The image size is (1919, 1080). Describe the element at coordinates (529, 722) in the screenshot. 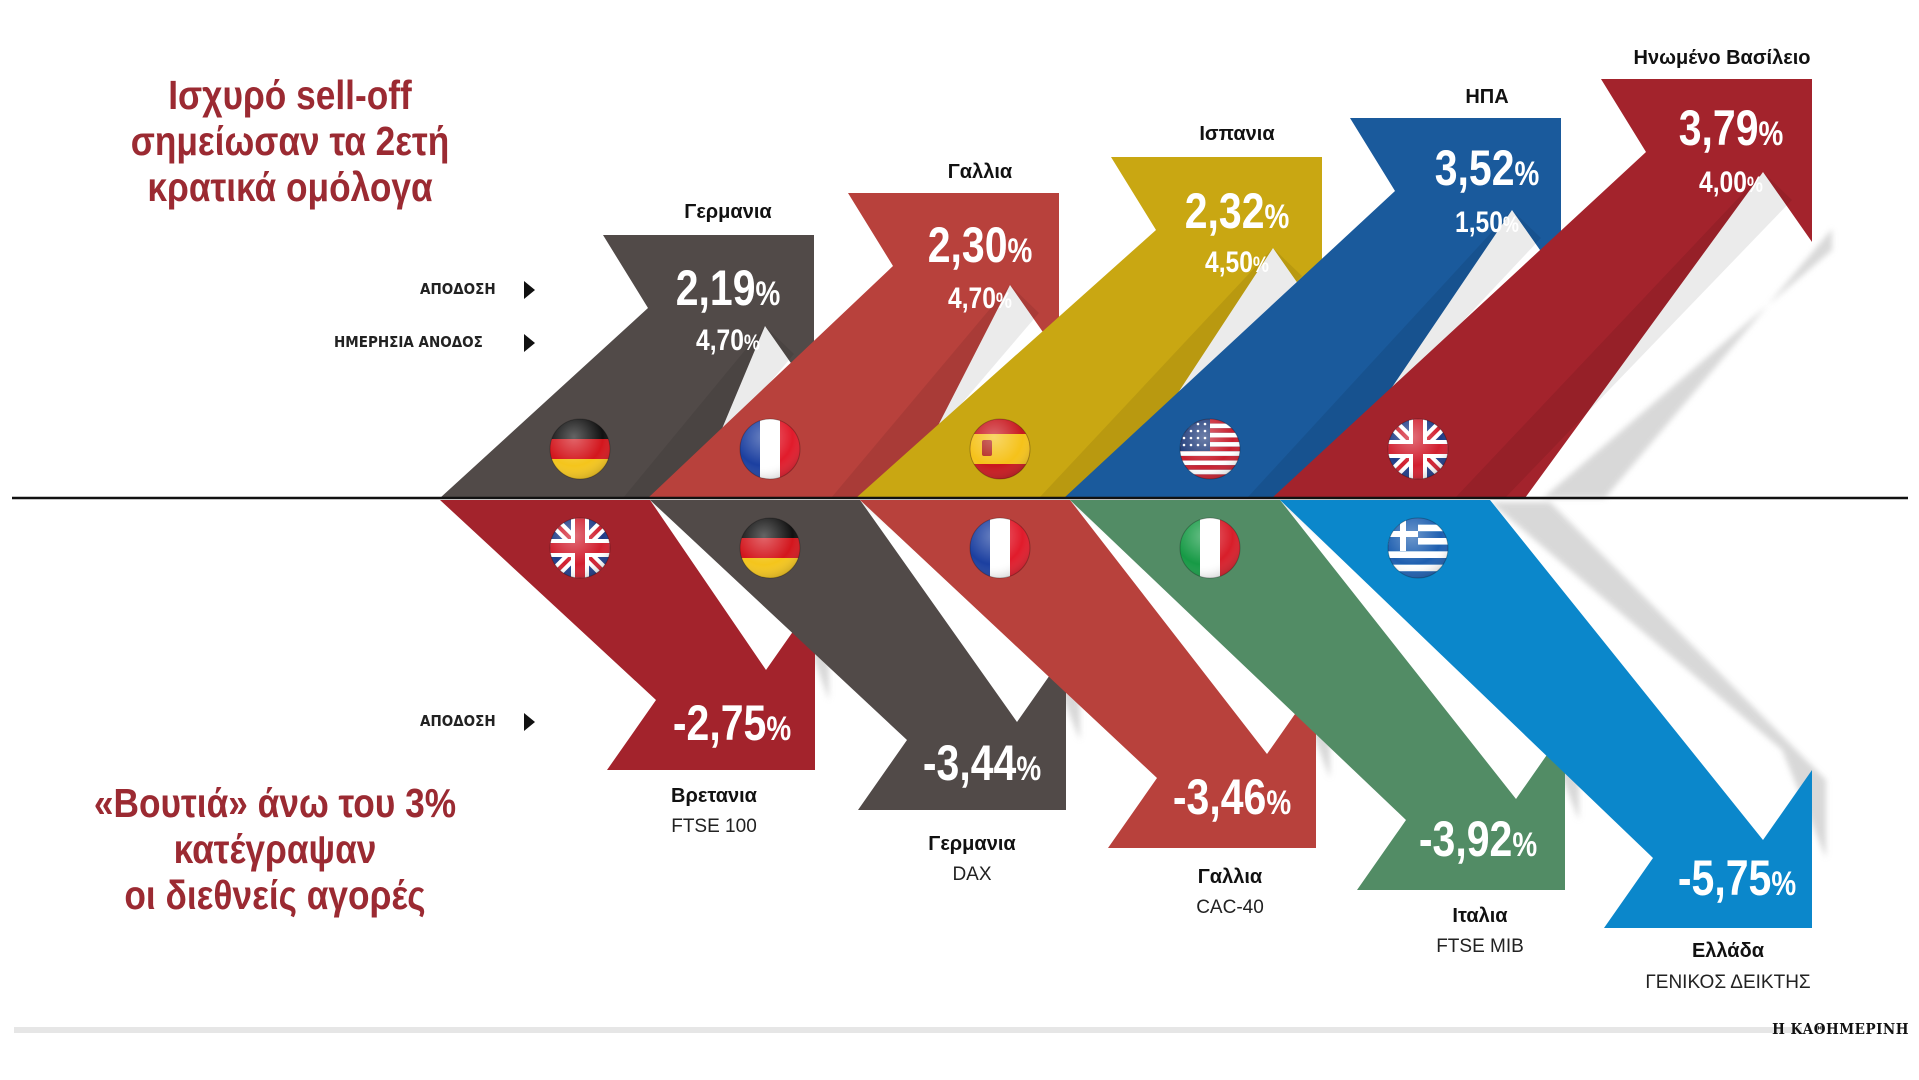

I see `label-yield-bottom-arrow-icon` at that location.